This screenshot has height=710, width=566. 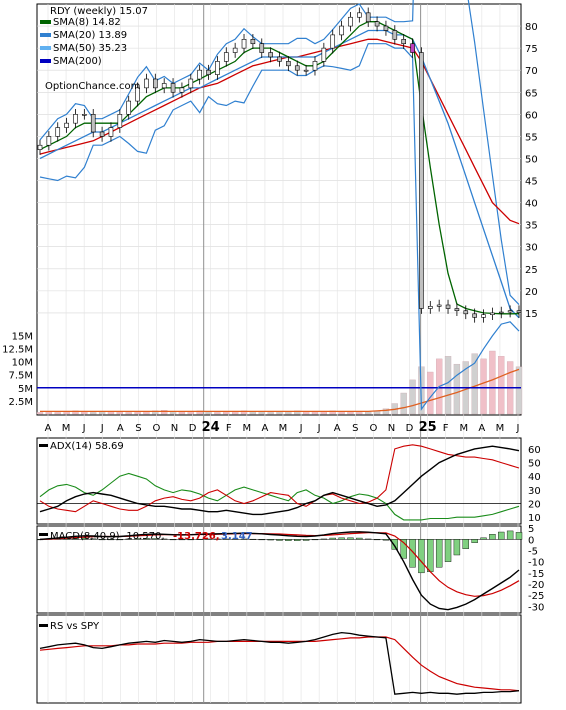 What do you see at coordinates (534, 464) in the screenshot?
I see `adx-tick-label: 50` at bounding box center [534, 464].